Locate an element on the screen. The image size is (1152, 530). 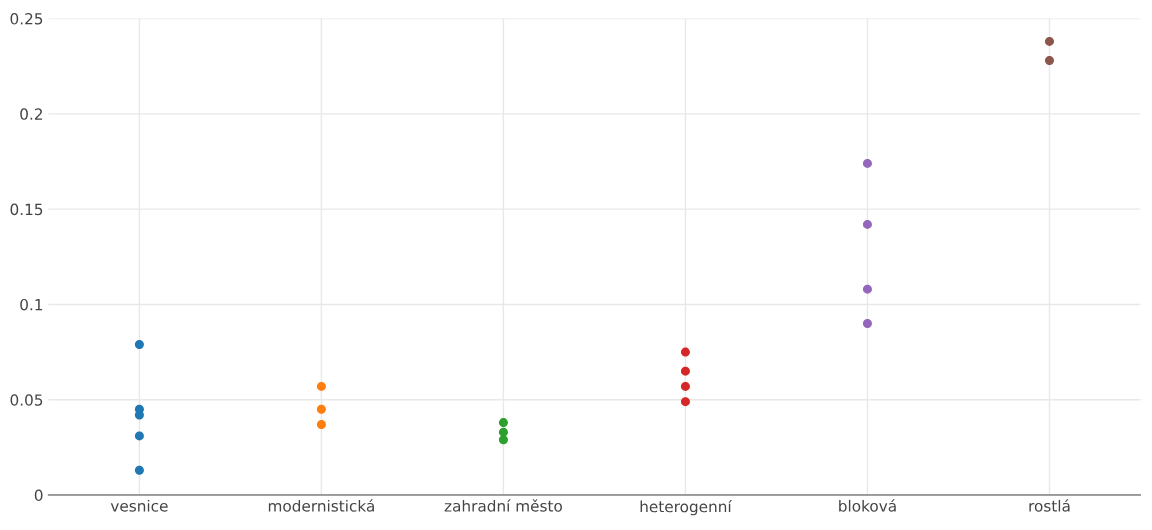
x-tick-label: modernistická is located at coordinates (321, 505).